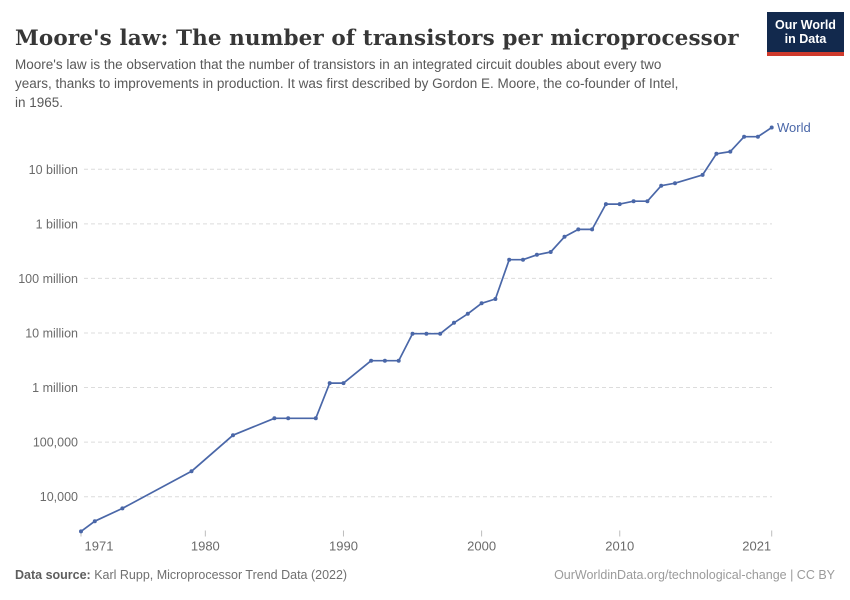 The height and width of the screenshot is (600, 850). I want to click on y-axis-label: 100,000, so click(55, 443).